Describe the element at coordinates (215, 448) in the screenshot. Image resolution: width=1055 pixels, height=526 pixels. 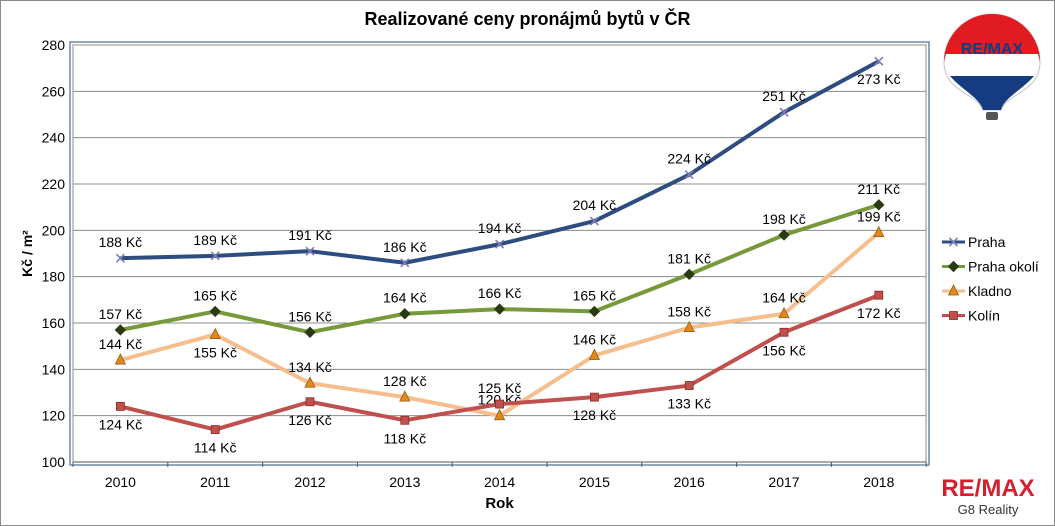
I see `data-label: 114 Kč` at that location.